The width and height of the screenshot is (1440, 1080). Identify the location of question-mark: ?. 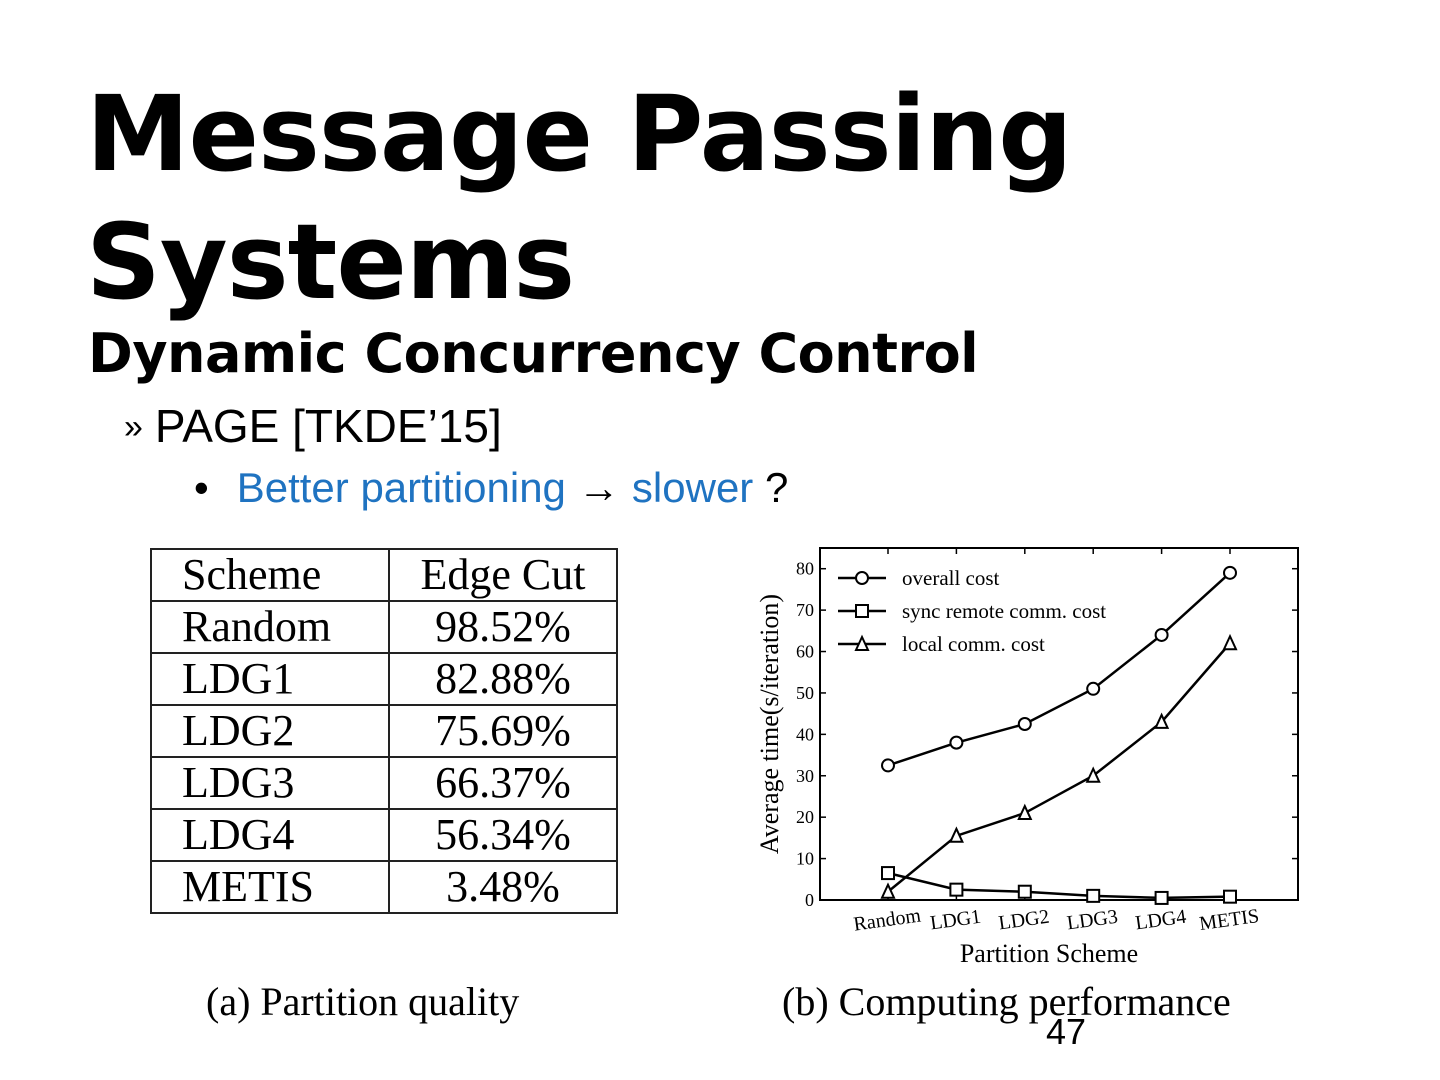
(776, 487).